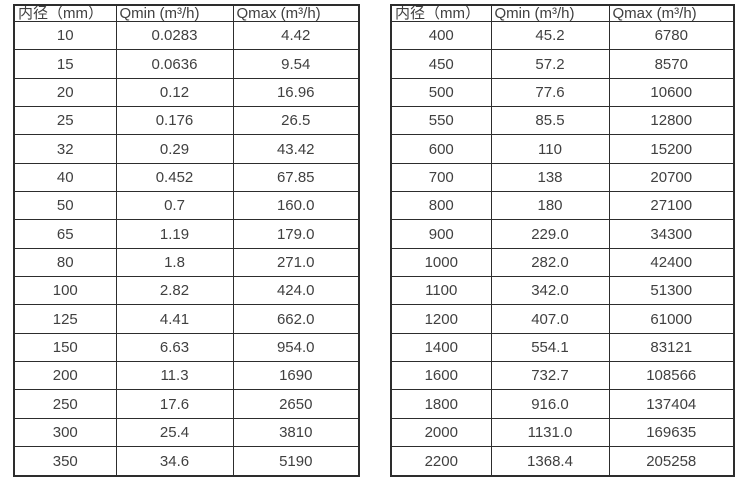  Describe the element at coordinates (65, 234) in the screenshot. I see `table-cell: 65` at that location.